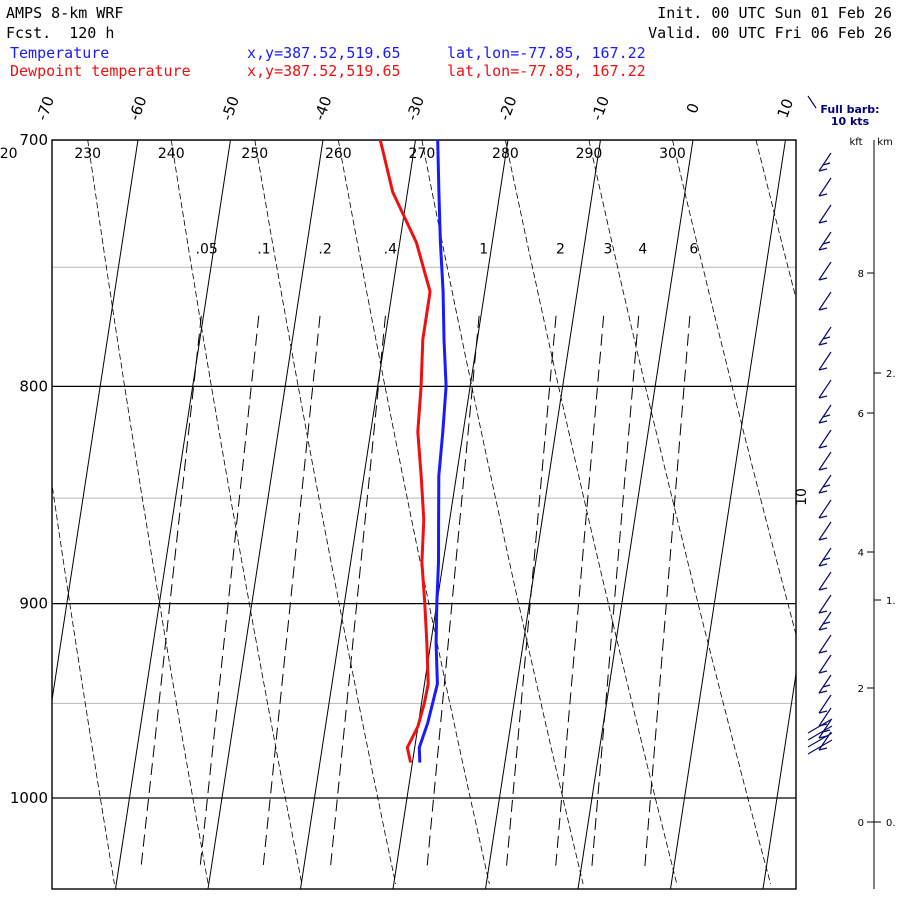 The height and width of the screenshot is (900, 900). I want to click on dry-adiabat-label: 240, so click(171, 154).